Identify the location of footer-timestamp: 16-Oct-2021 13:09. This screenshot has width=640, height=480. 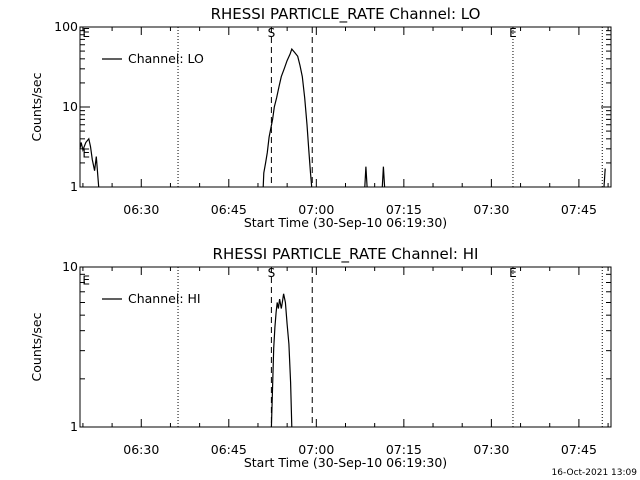
(595, 473).